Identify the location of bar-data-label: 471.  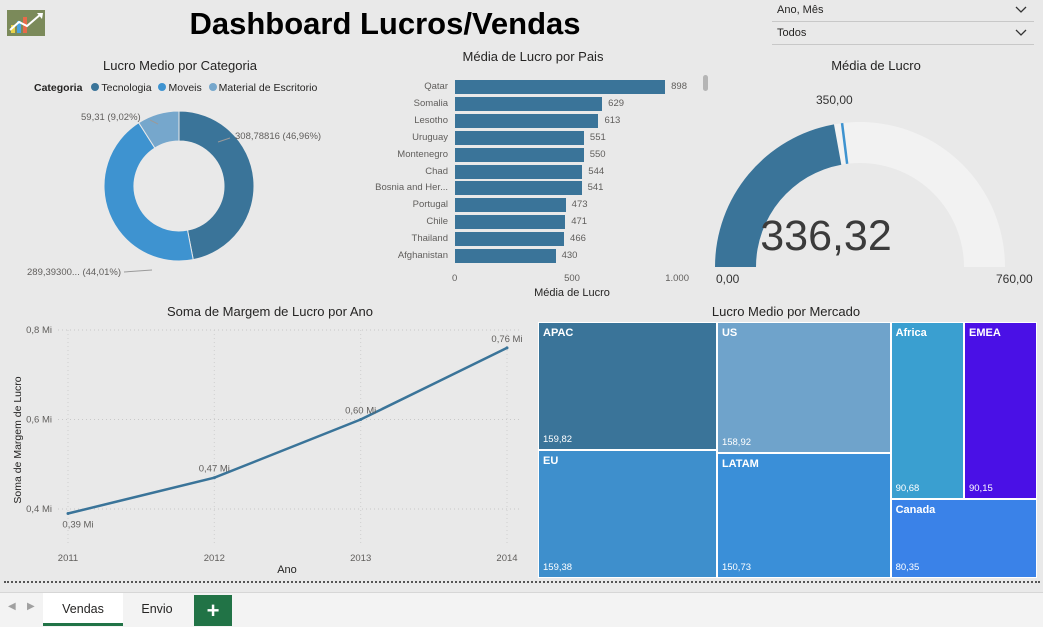
(579, 222).